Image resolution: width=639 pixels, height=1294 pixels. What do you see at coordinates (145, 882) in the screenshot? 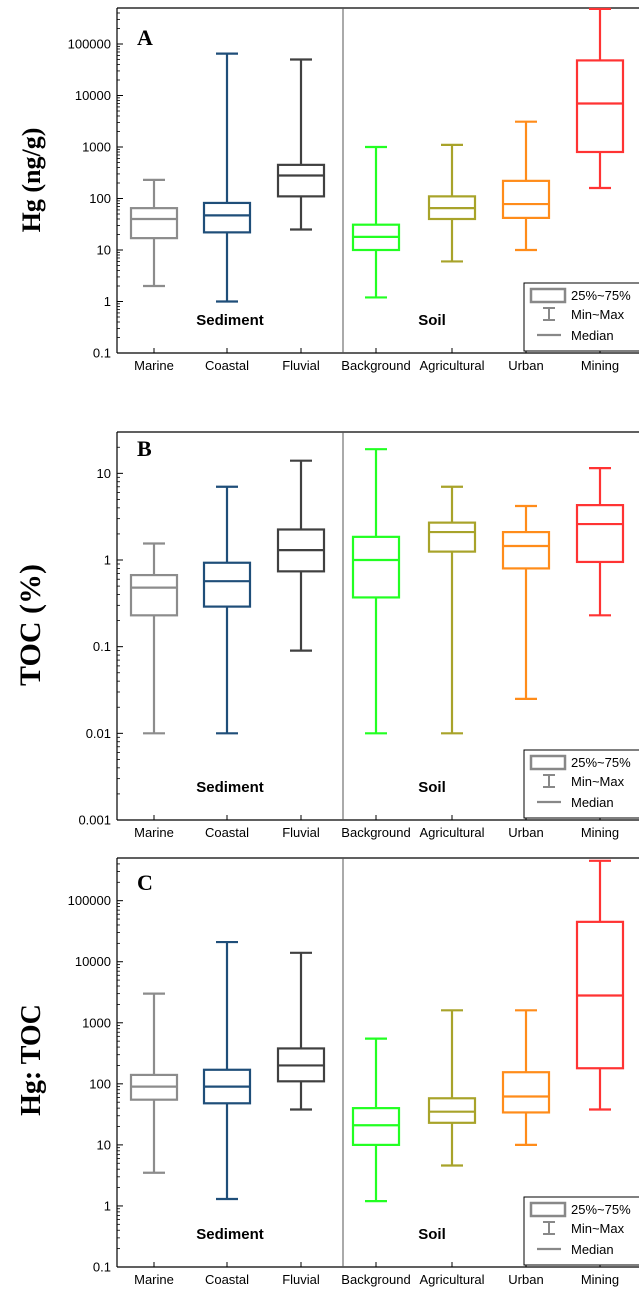
I see `panel-letter: C` at bounding box center [145, 882].